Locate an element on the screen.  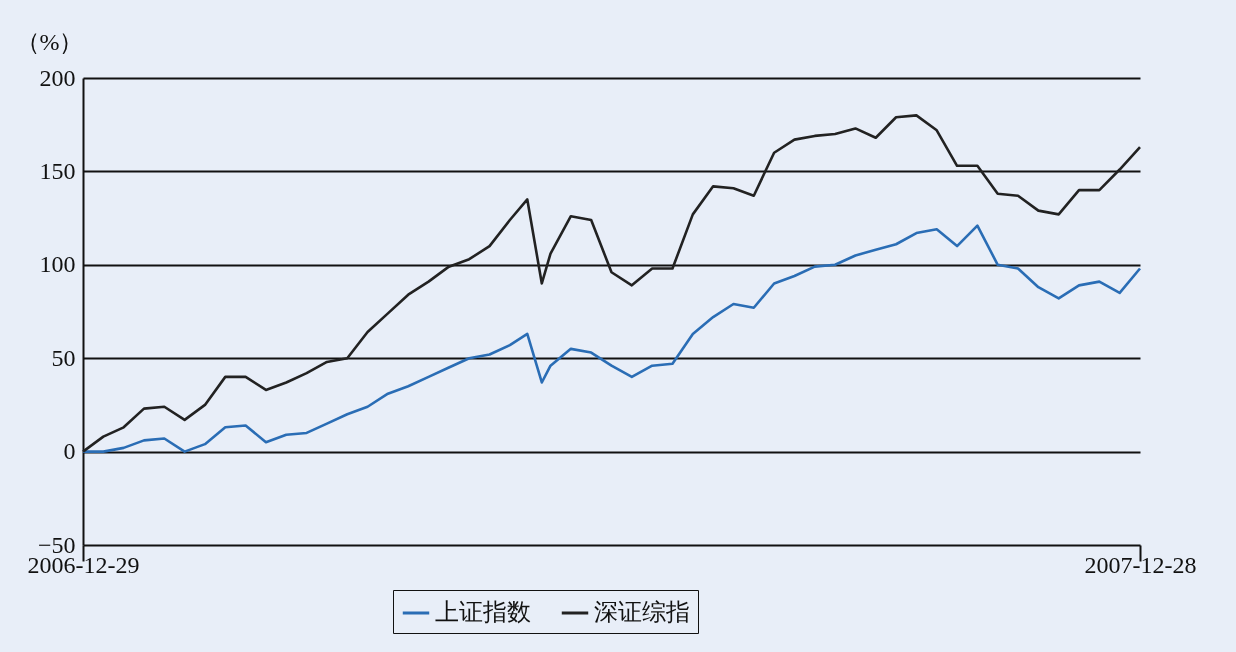
x-tick-label: 2007-12-28 is located at coordinates (1140, 564).